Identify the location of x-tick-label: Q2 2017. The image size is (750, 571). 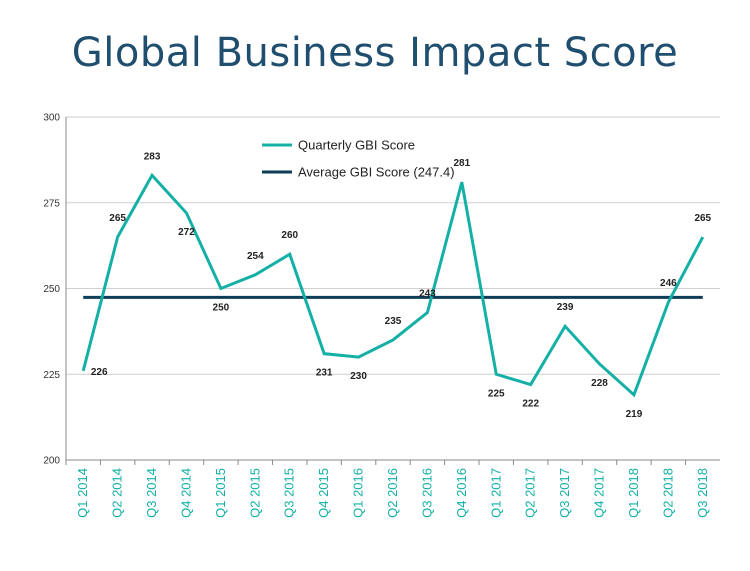
(530, 493).